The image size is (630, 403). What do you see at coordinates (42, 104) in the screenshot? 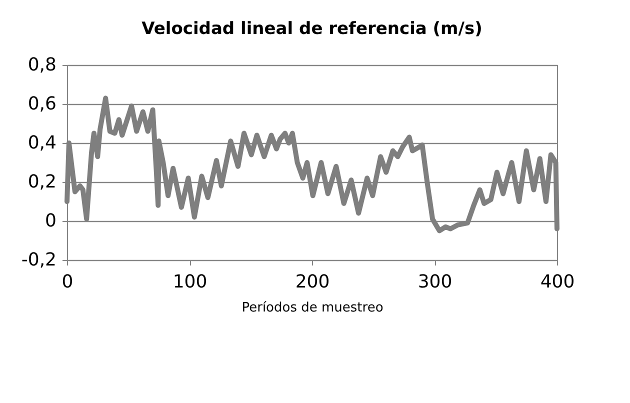
I see `y-tick-label: 0,6` at bounding box center [42, 104].